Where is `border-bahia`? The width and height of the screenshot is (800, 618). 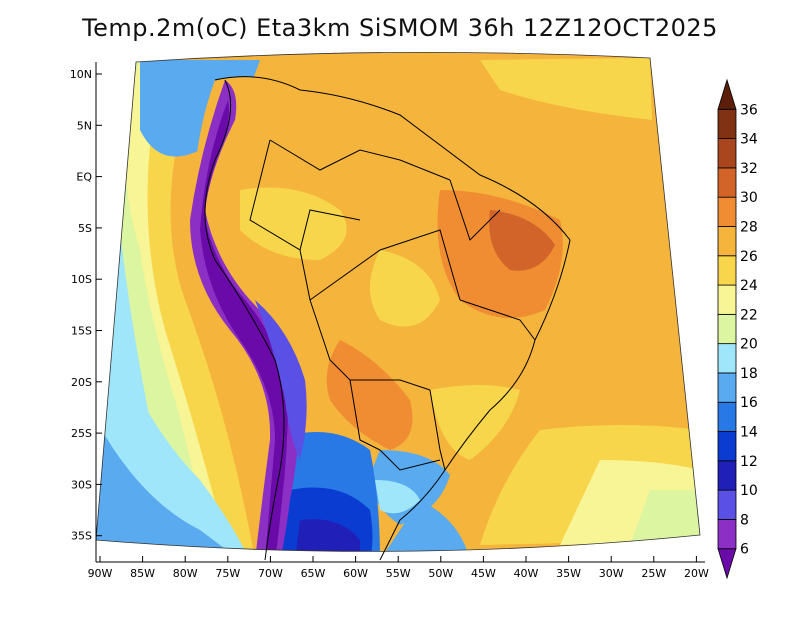 border-bahia is located at coordinates (497, 320).